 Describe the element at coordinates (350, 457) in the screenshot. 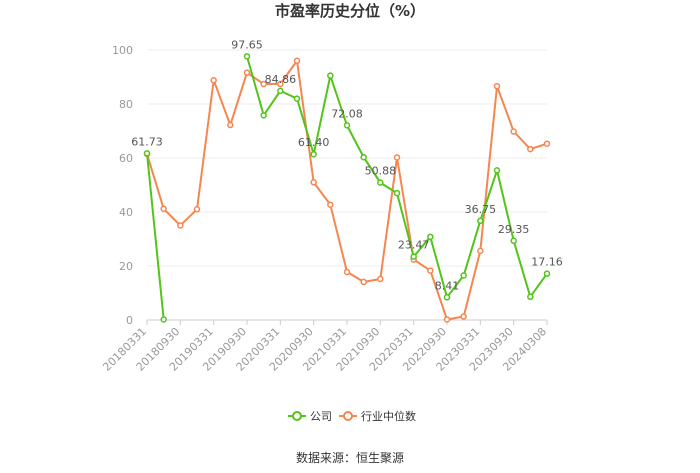

I see `data-source: 数据来源：恒生聚源` at that location.